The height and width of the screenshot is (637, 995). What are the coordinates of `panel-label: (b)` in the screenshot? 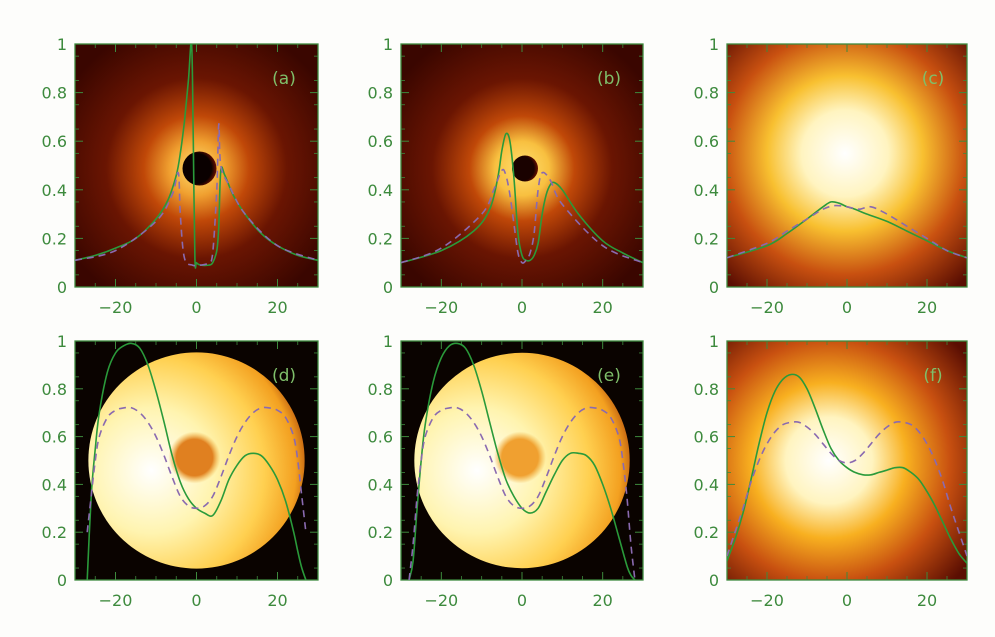 It's located at (609, 79).